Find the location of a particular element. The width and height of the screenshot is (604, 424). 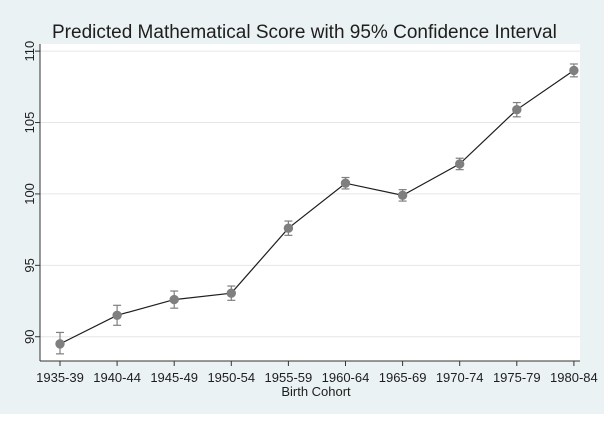

y-tick-label: 95 is located at coordinates (29, 265).